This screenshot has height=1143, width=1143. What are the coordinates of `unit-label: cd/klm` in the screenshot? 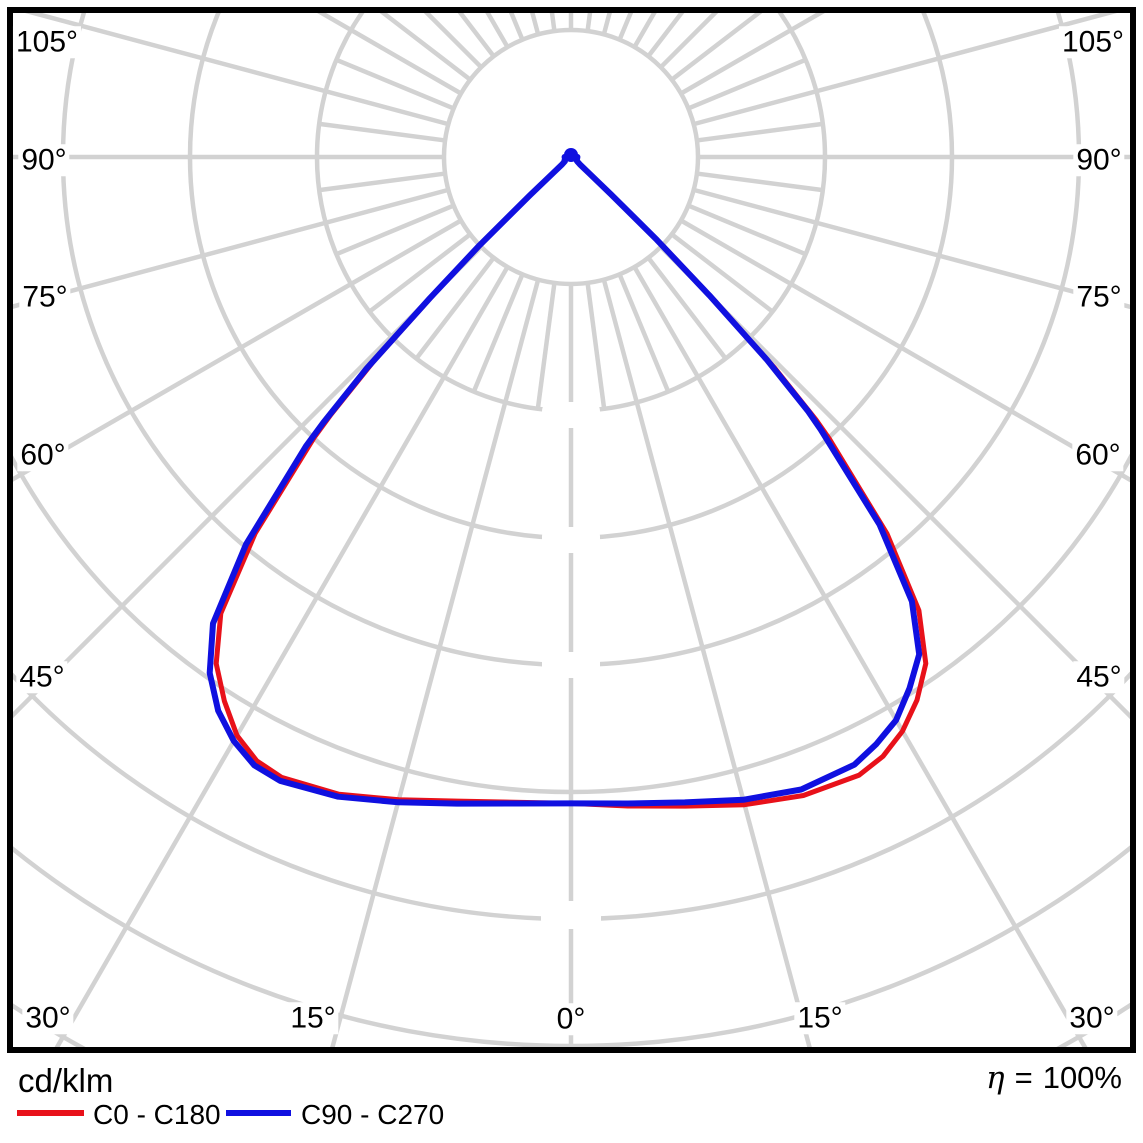 It's located at (66, 1080).